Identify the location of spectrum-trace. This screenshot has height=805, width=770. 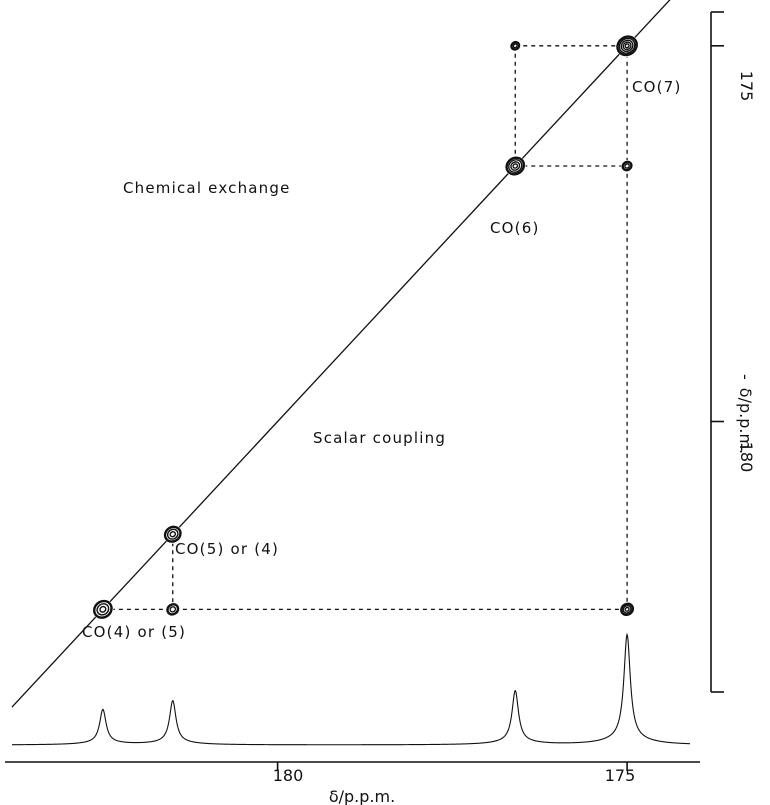
(351, 689).